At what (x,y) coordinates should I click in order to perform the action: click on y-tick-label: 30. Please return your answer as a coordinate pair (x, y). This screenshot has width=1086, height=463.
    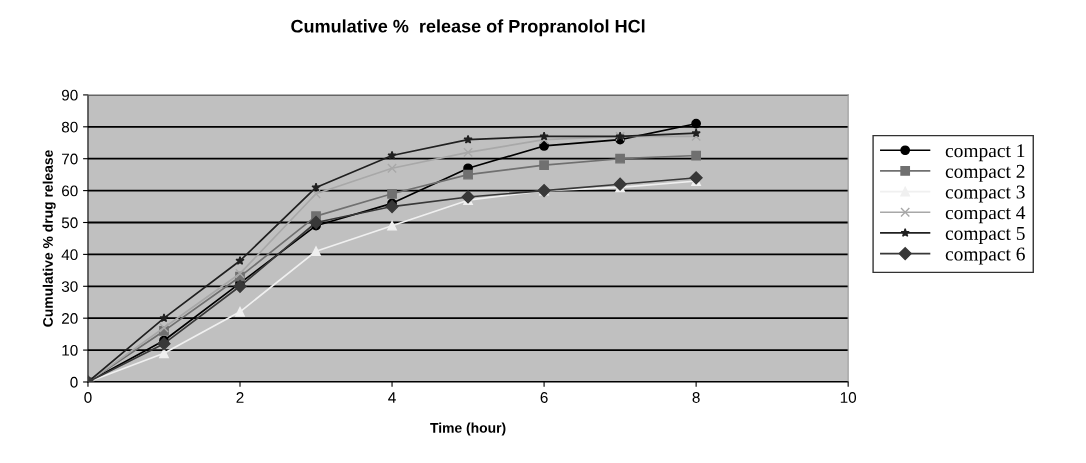
    Looking at the image, I should click on (69, 286).